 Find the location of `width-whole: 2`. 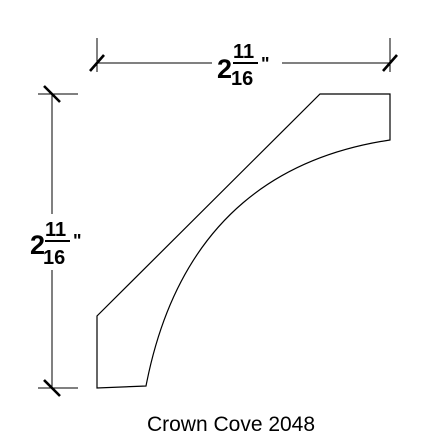

width-whole: 2 is located at coordinates (224, 69).